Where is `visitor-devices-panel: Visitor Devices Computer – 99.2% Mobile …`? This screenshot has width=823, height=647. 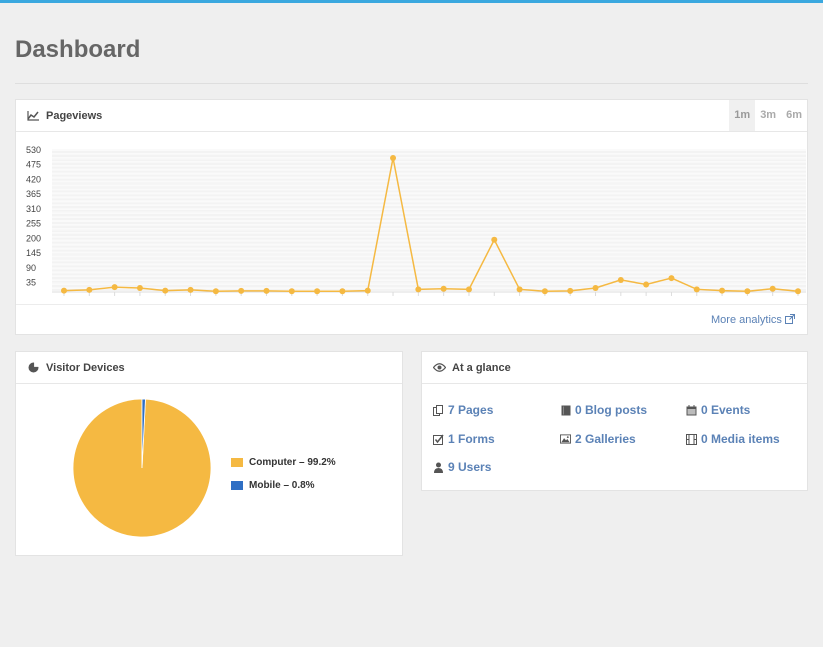
visitor-devices-panel: Visitor Devices Computer – 99.2% Mobile … is located at coordinates (209, 453).